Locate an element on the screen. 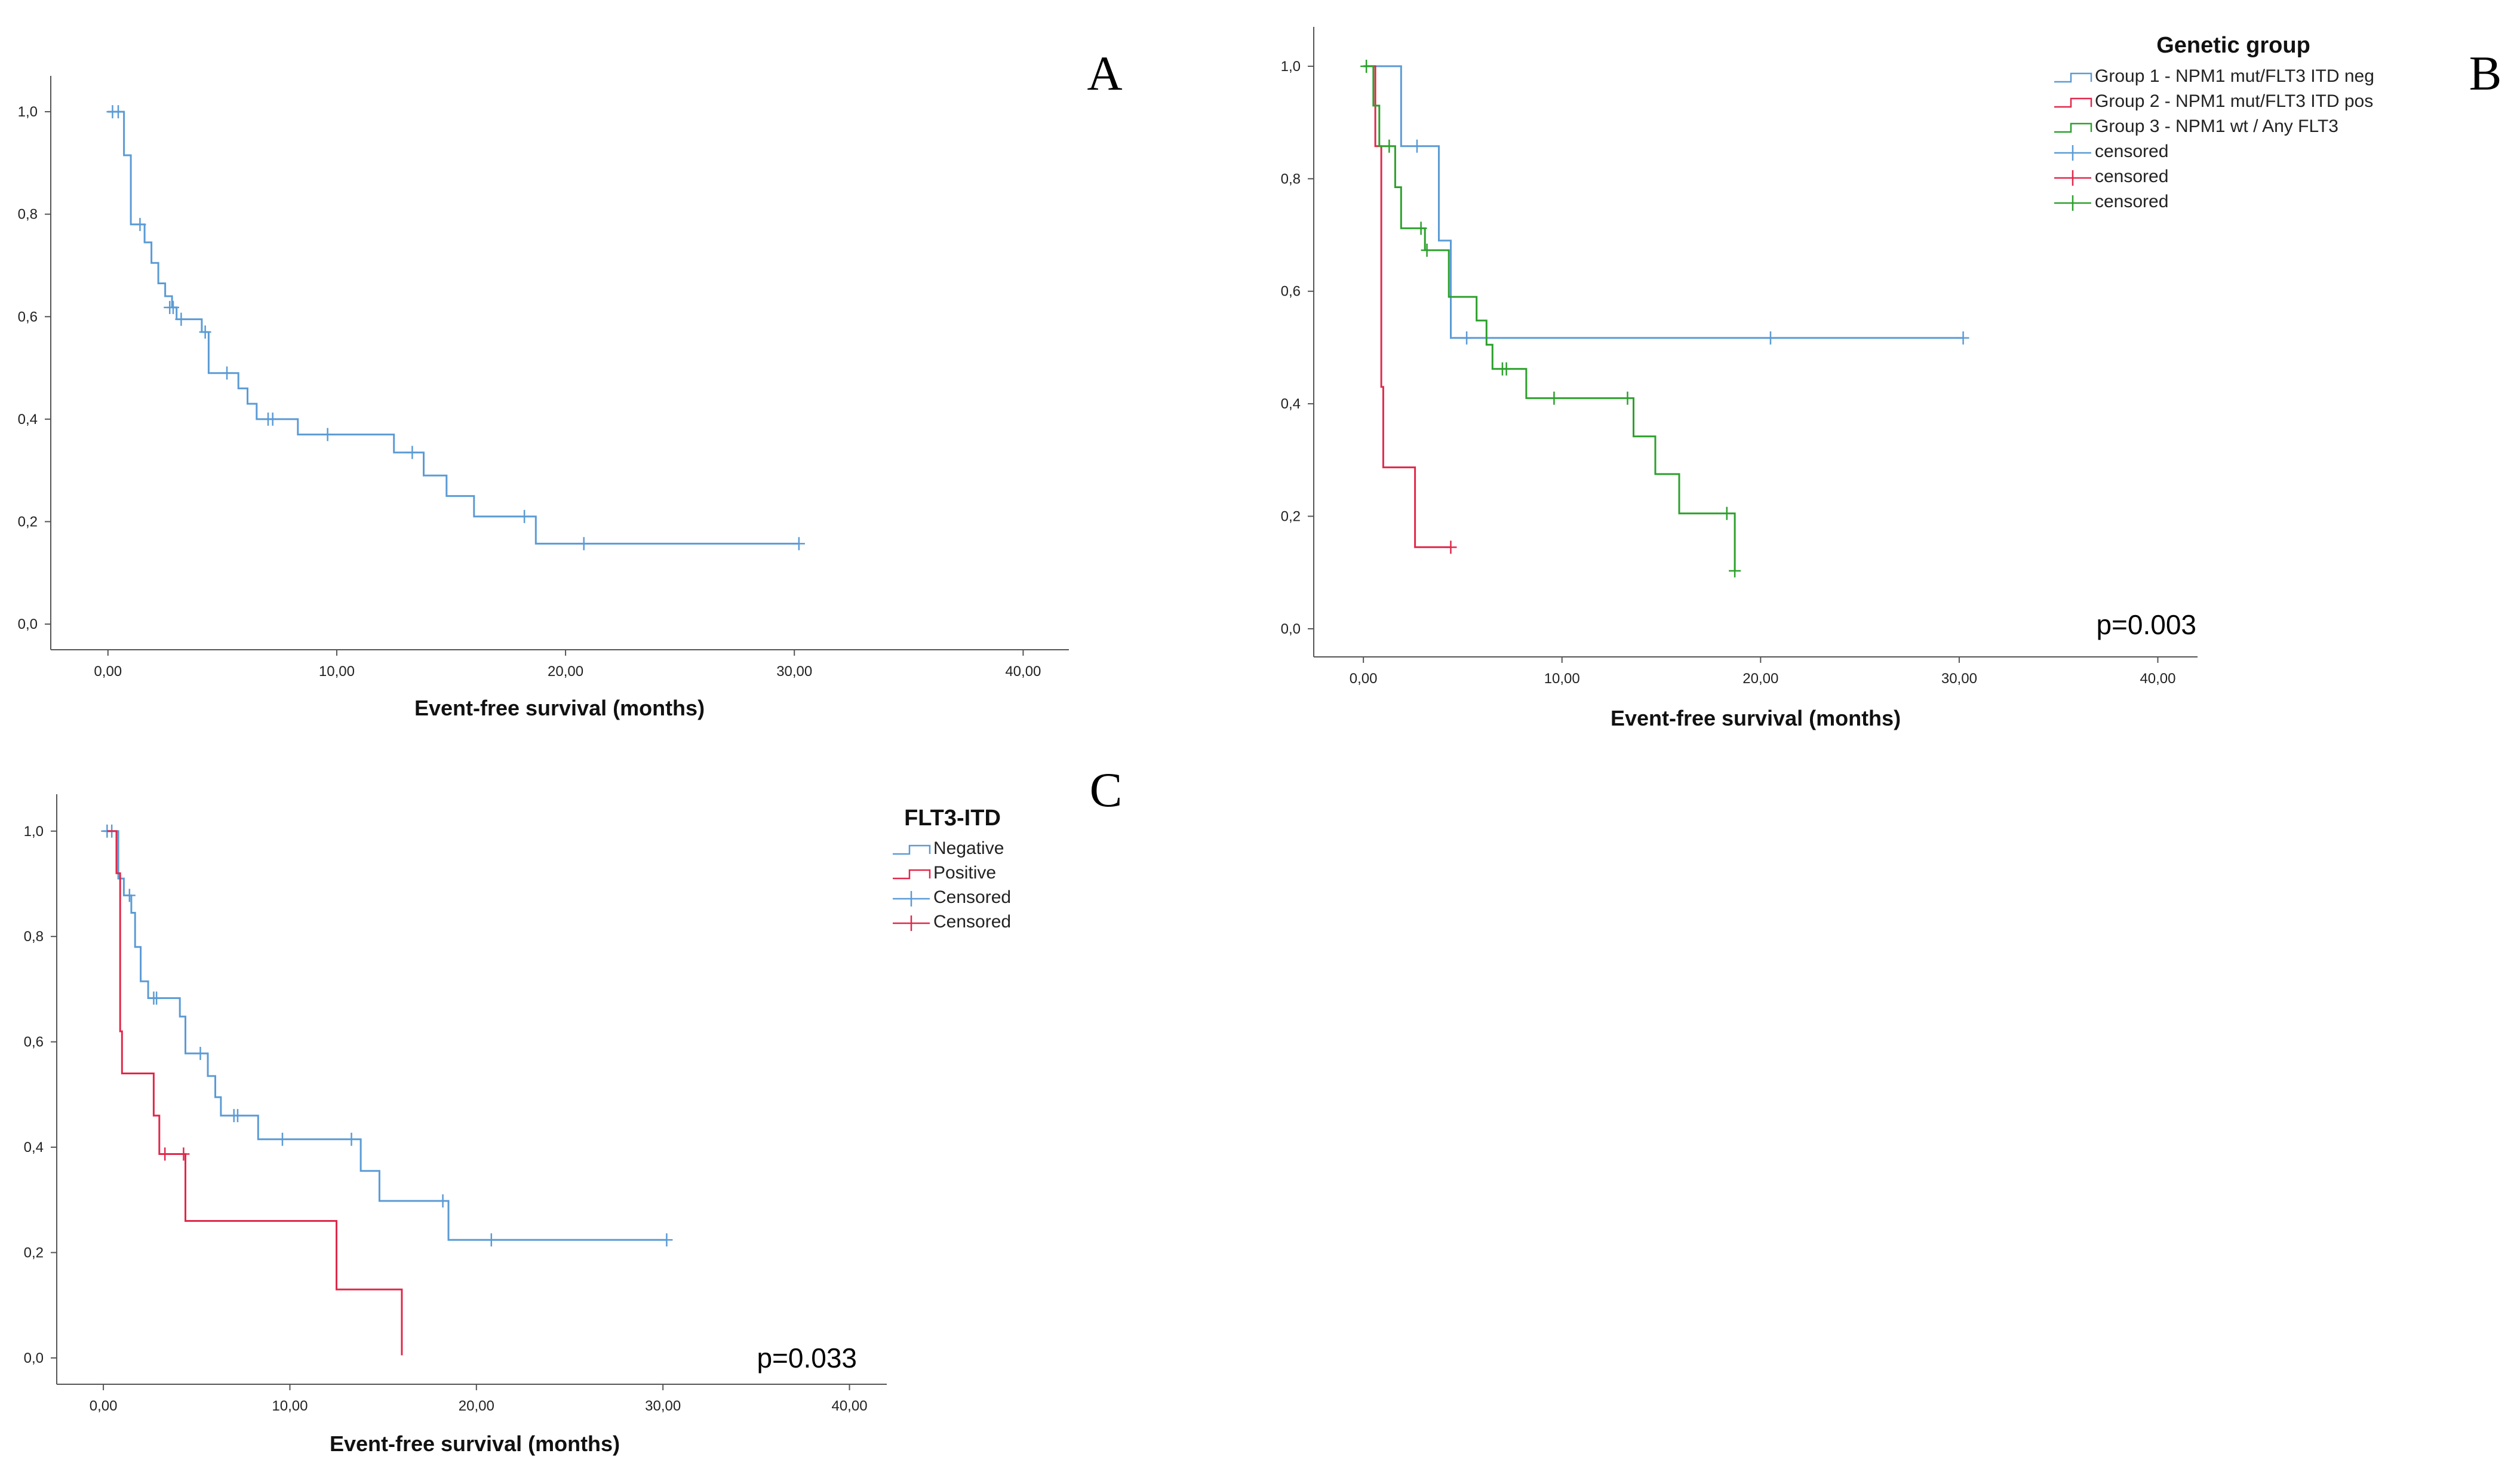 Image resolution: width=2520 pixels, height=1481 pixels. panel-b-legend-label: Group 1 - NPM1 mut/FLT3 ITD neg is located at coordinates (2234, 76).